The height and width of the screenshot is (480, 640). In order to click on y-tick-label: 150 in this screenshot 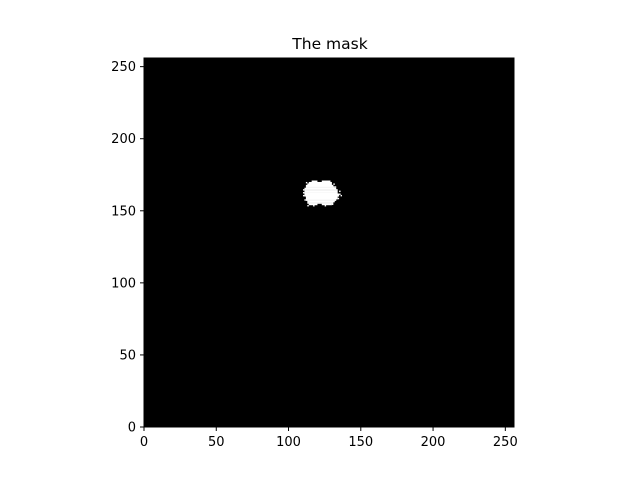, I will do `click(123, 211)`.